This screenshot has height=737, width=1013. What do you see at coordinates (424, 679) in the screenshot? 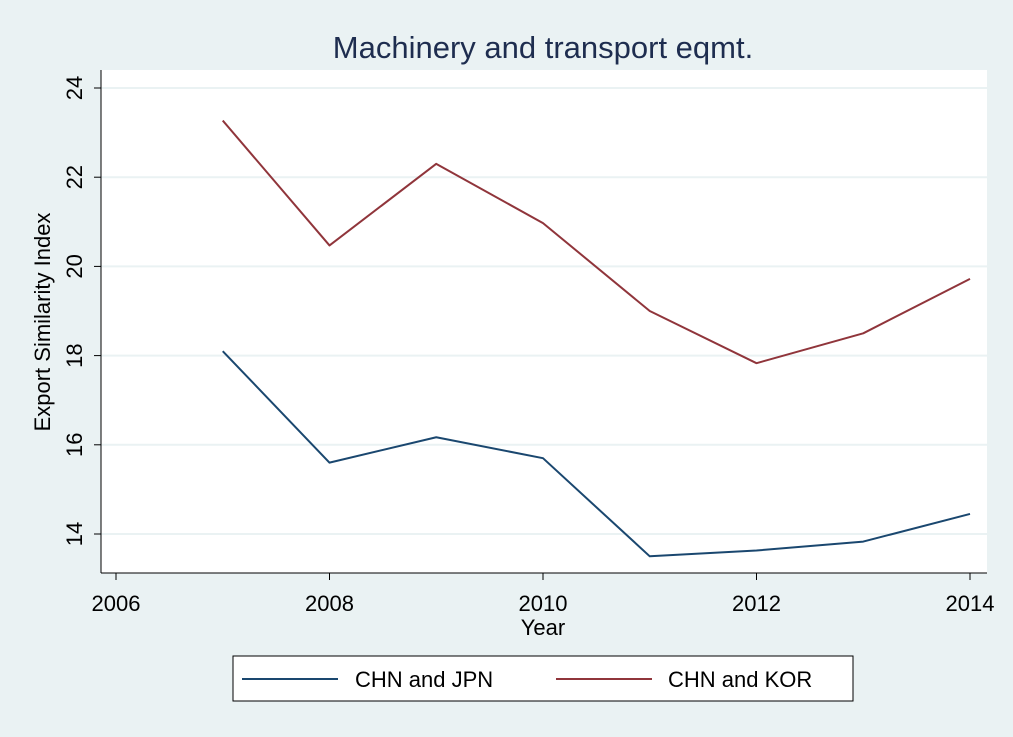
I see `legend-label: CHN and JPN` at bounding box center [424, 679].